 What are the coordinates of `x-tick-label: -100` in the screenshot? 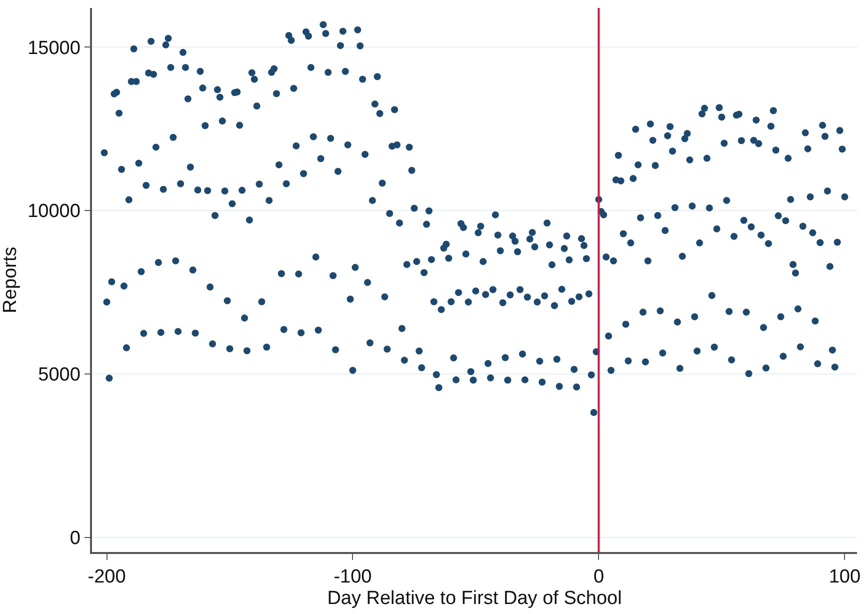 It's located at (353, 577).